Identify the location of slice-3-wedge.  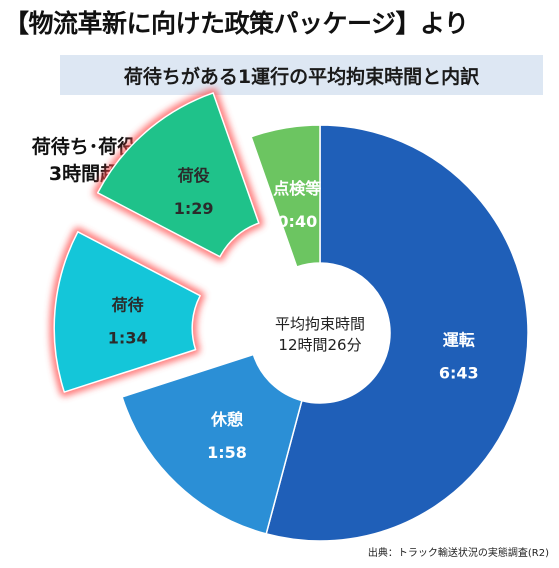
(127, 312).